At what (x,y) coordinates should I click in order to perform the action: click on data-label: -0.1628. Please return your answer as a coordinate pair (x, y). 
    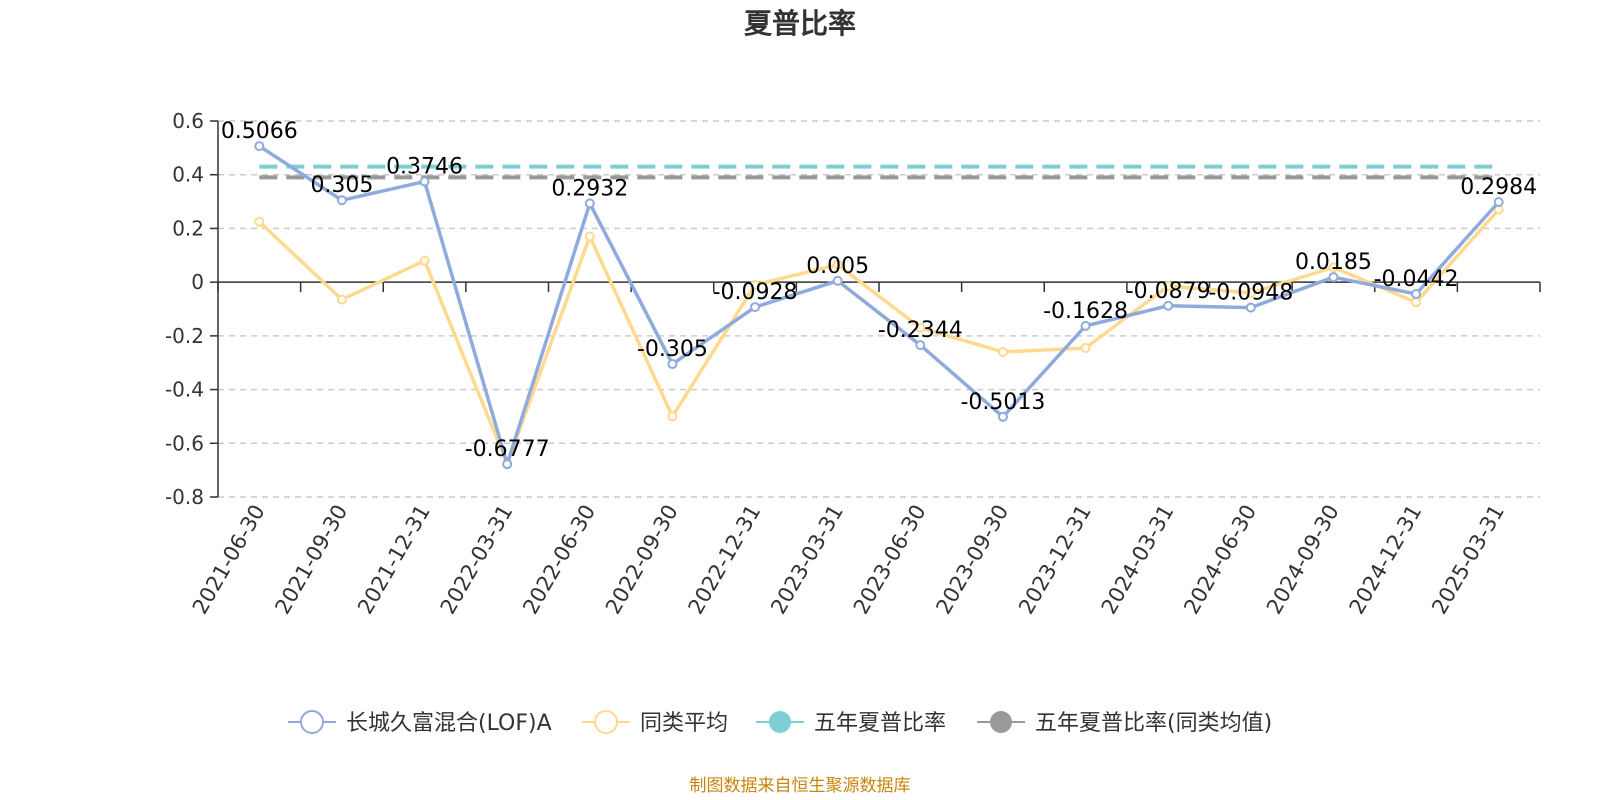
    Looking at the image, I should click on (1085, 311).